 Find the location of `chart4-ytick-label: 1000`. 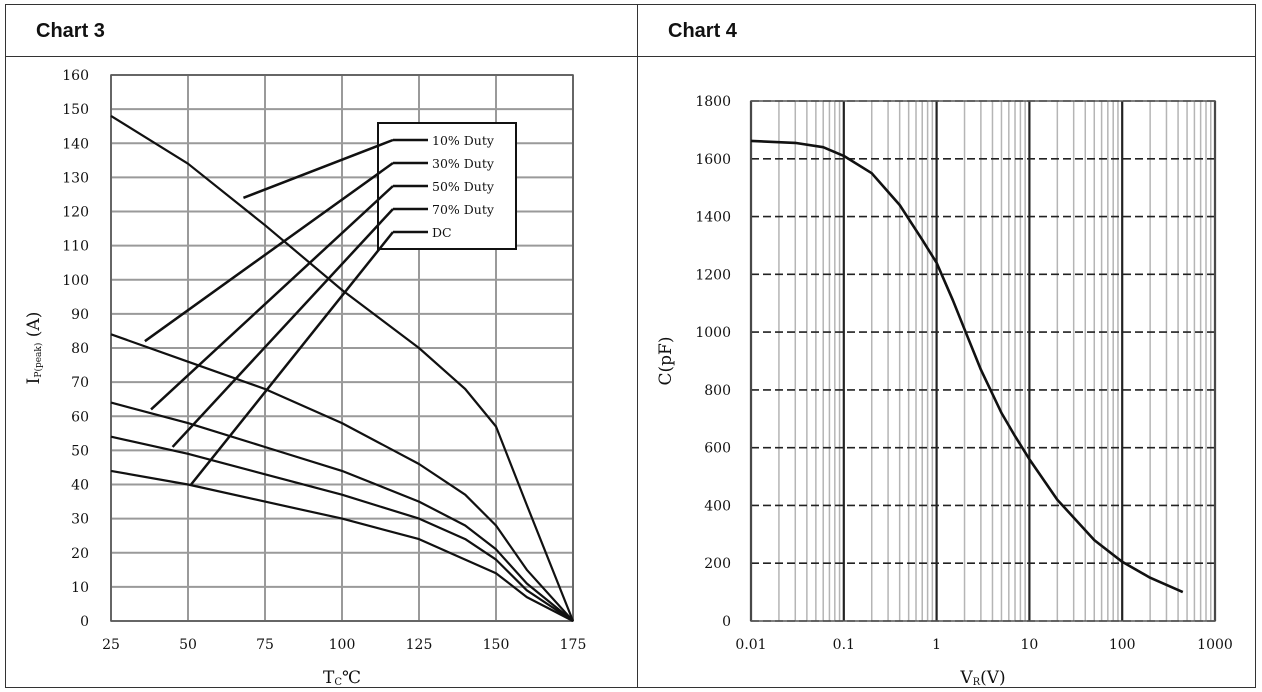

chart4-ytick-label: 1000 is located at coordinates (713, 333).